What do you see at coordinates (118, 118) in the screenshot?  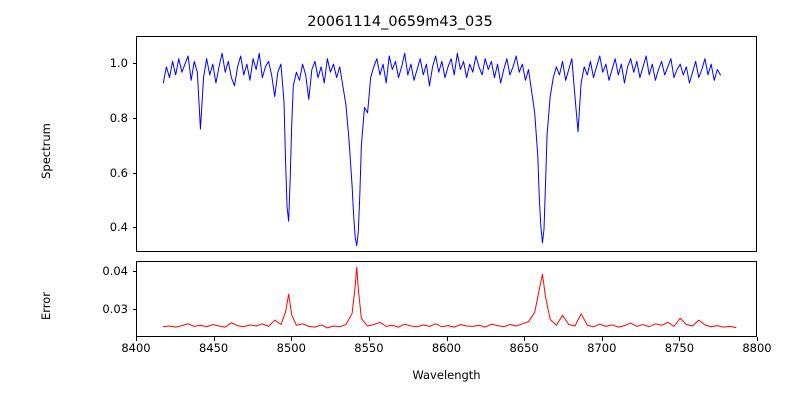 I see `spectrum-y-tick-label: 0.8` at bounding box center [118, 118].